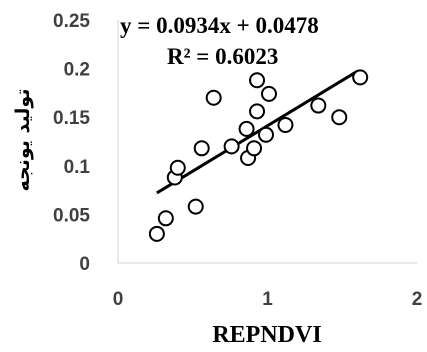 The height and width of the screenshot is (352, 427). Describe the element at coordinates (219, 25) in the screenshot. I see `equation-label: y = 0.0934x + 0.0478` at that location.